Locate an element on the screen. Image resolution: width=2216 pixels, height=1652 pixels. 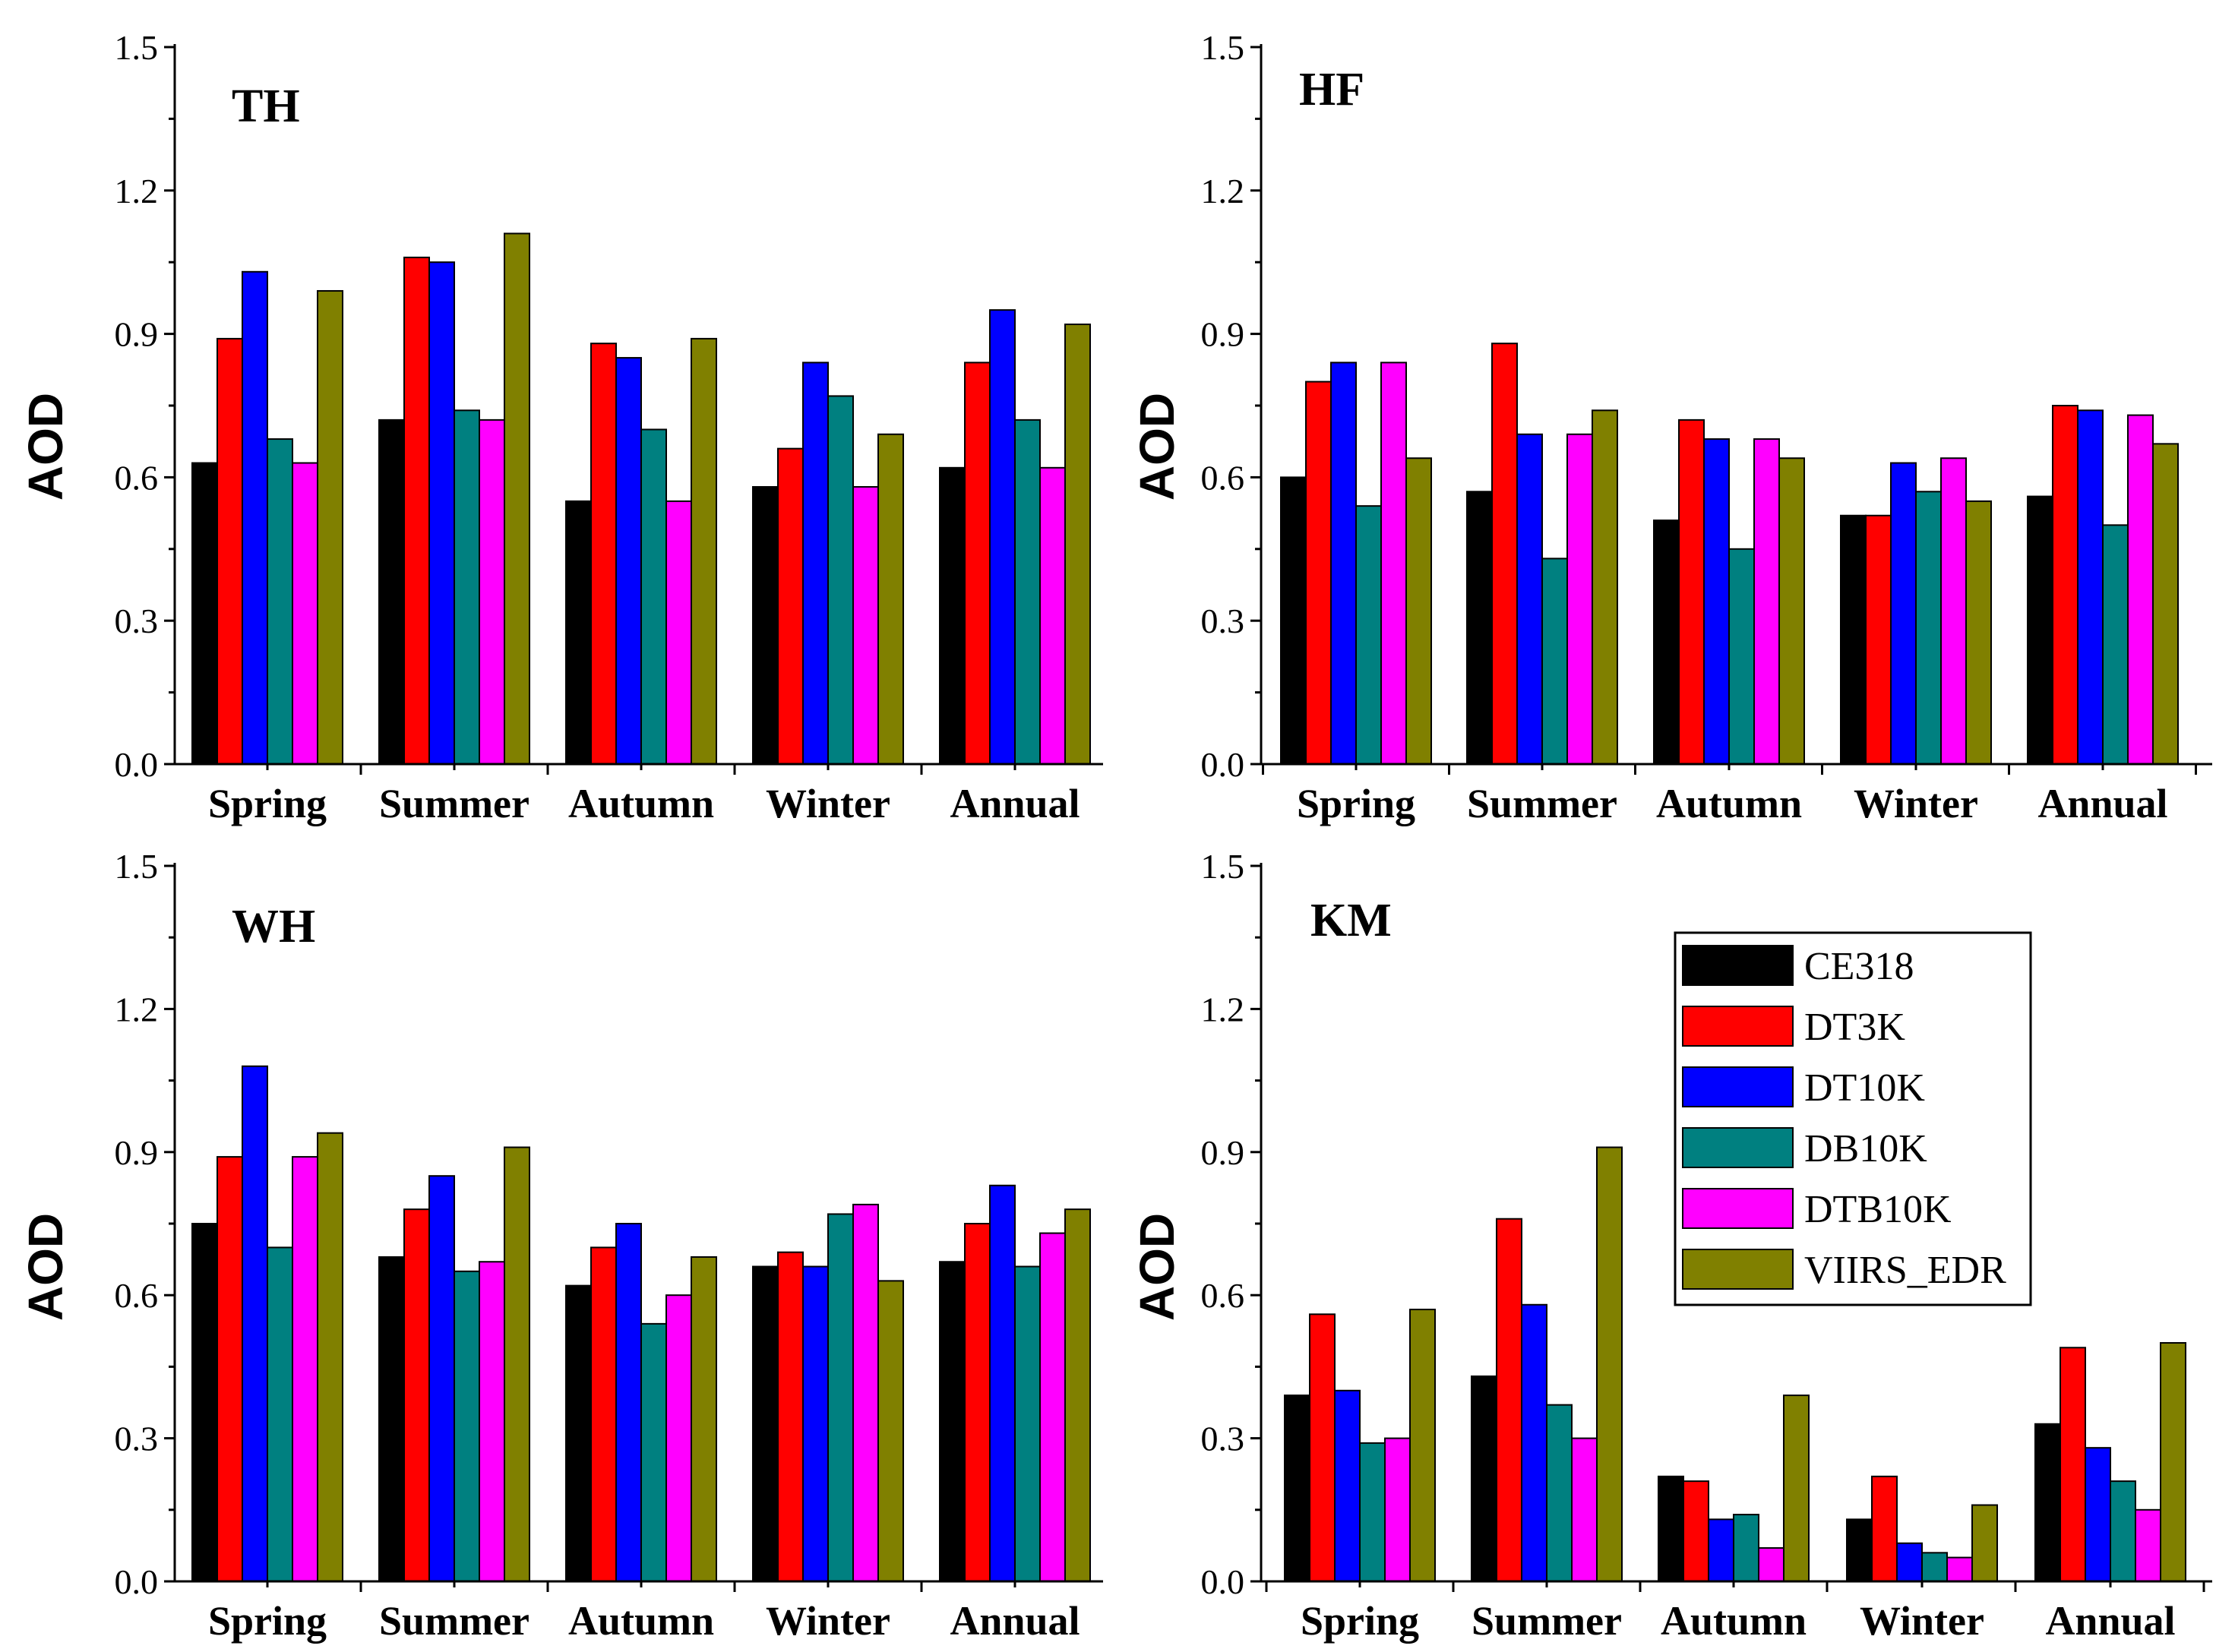
legend-swatch-dt3k is located at coordinates (1738, 1026).